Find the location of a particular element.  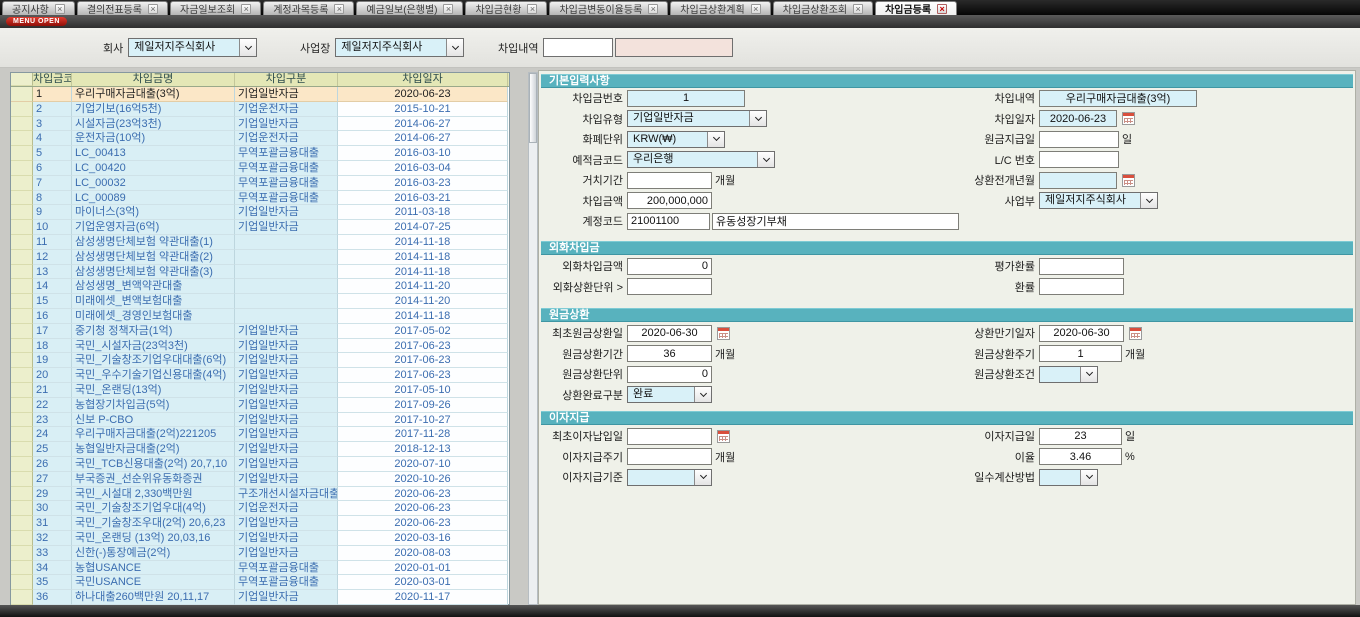

table-row: 20 국민_우수기술기업신용대출(4억) 기업일반자금 2017-06-23 is located at coordinates (260, 375).